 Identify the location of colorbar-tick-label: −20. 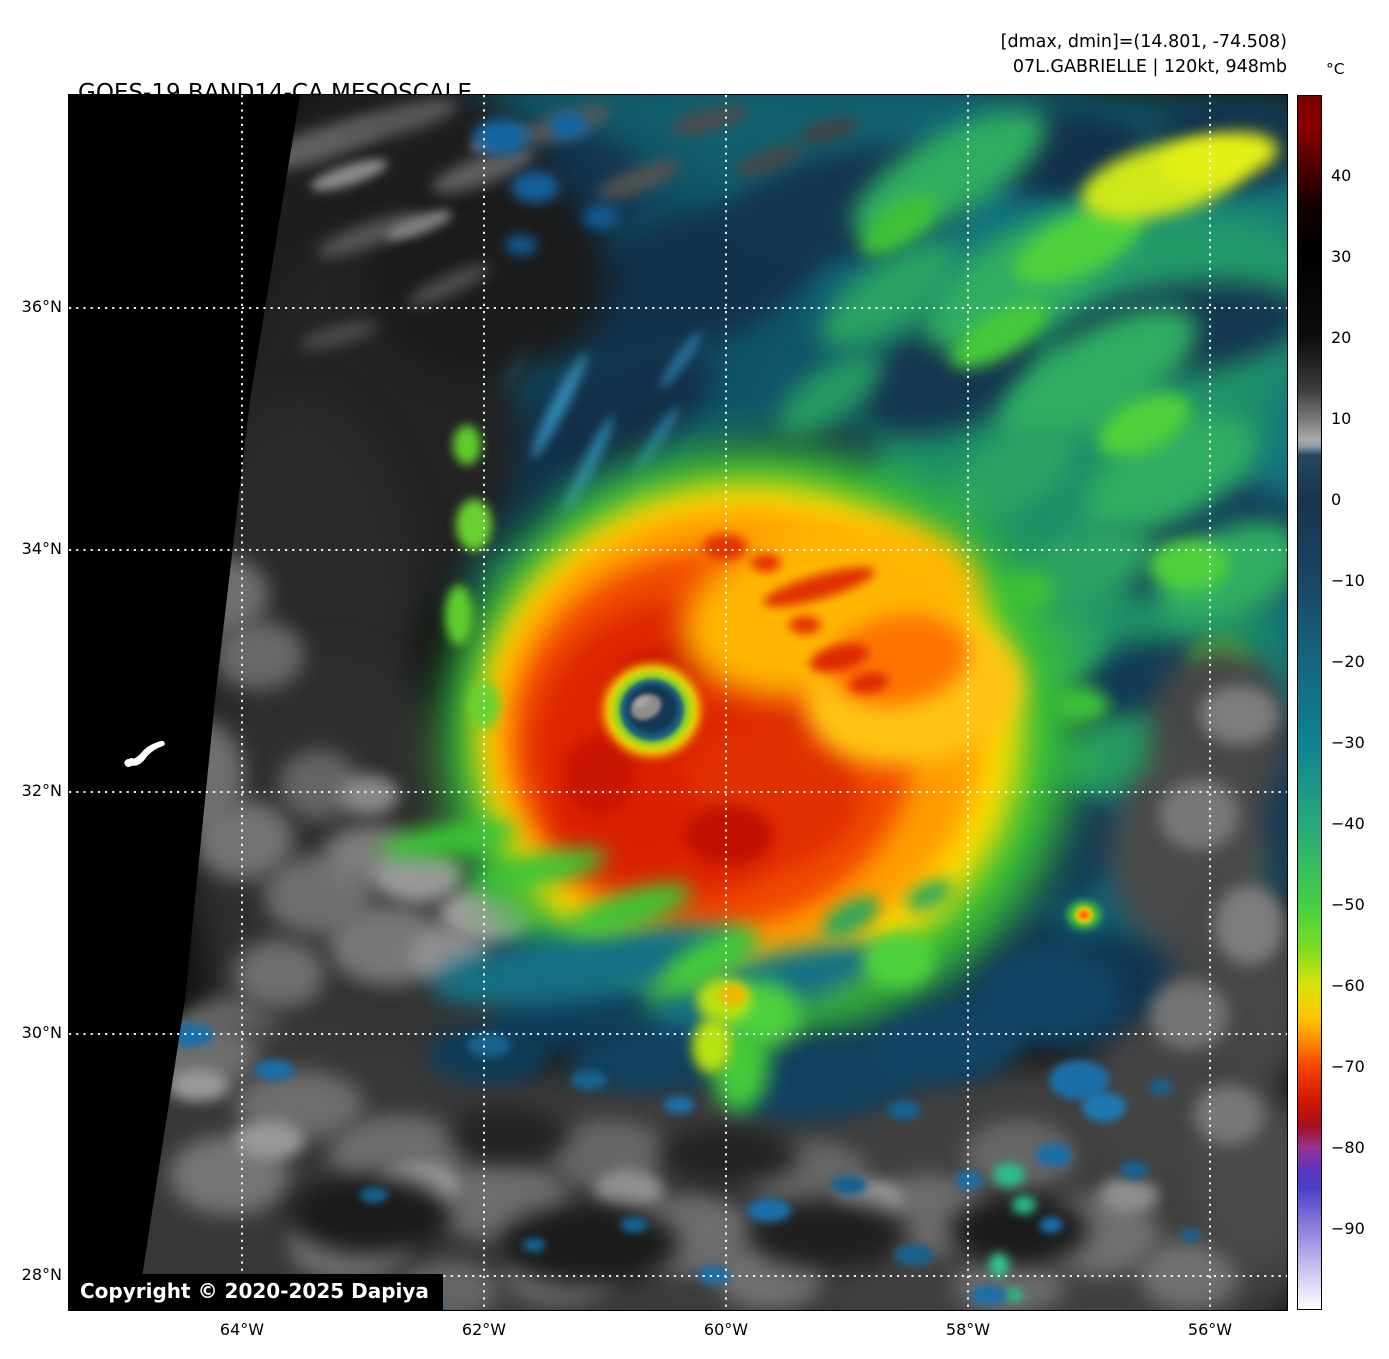
(1348, 662).